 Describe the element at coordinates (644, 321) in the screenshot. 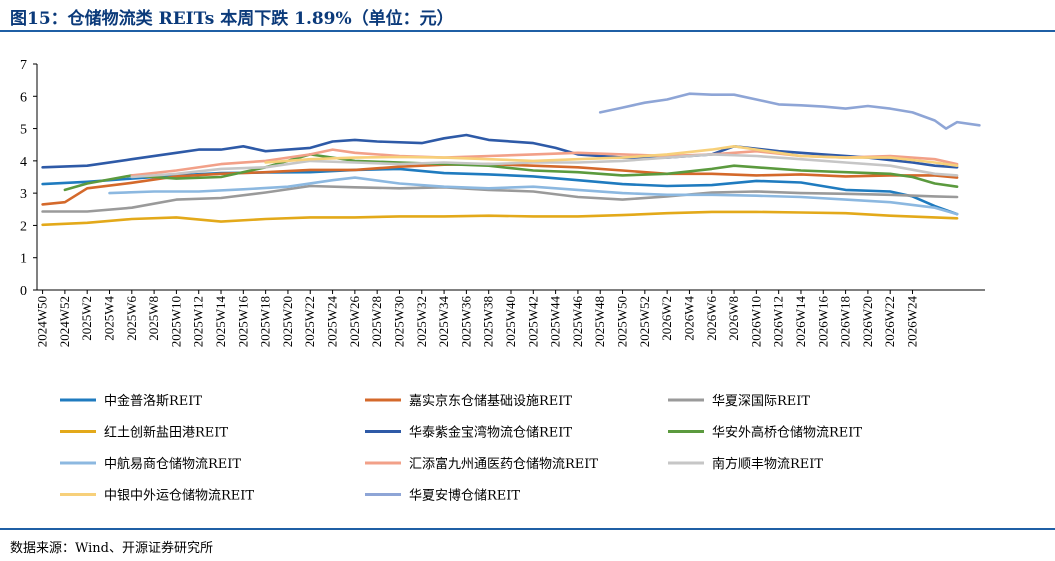

I see `x-tick-label: 2025W52` at that location.